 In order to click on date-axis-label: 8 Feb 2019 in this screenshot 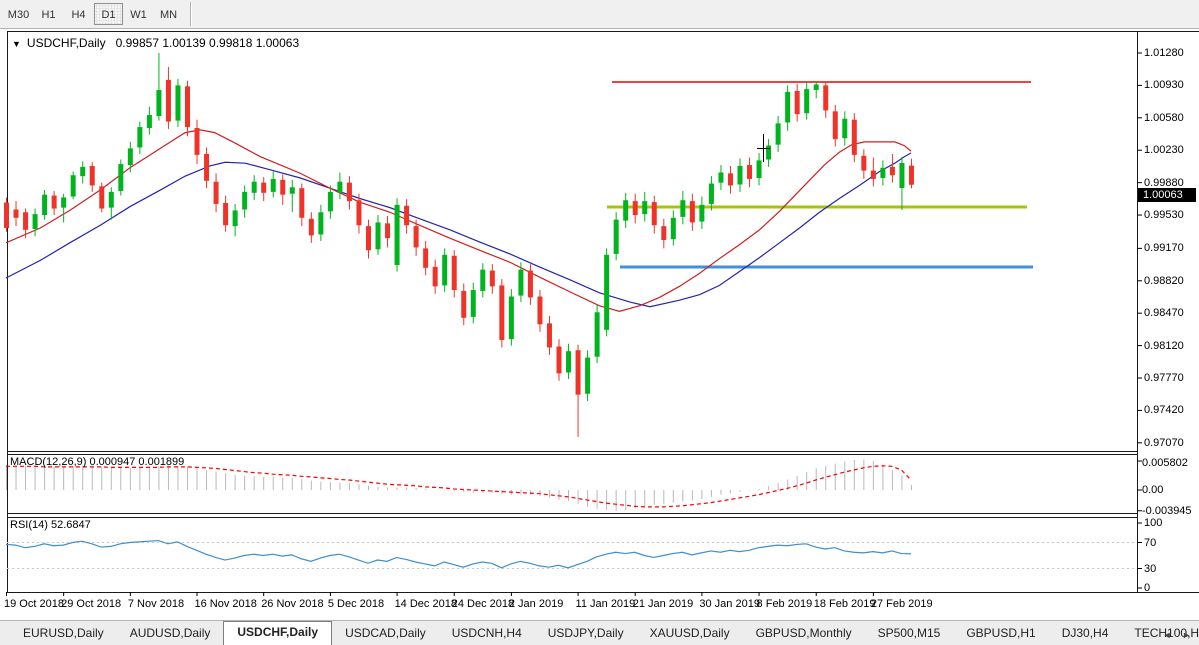, I will do `click(784, 604)`.